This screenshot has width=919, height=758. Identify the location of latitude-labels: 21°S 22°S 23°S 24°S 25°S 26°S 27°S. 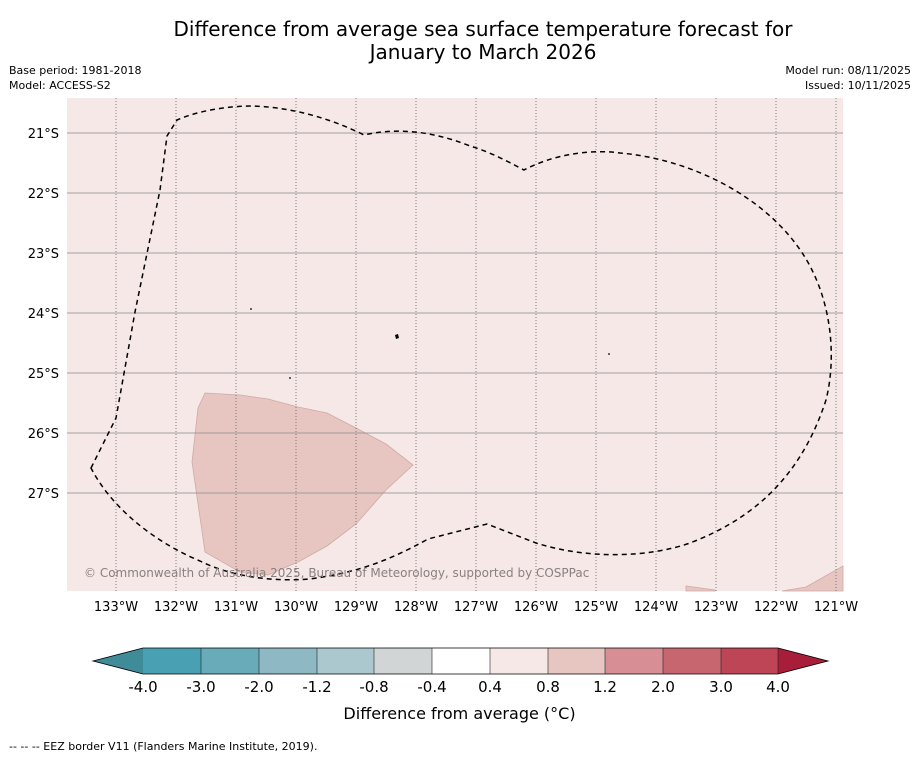
(43, 314).